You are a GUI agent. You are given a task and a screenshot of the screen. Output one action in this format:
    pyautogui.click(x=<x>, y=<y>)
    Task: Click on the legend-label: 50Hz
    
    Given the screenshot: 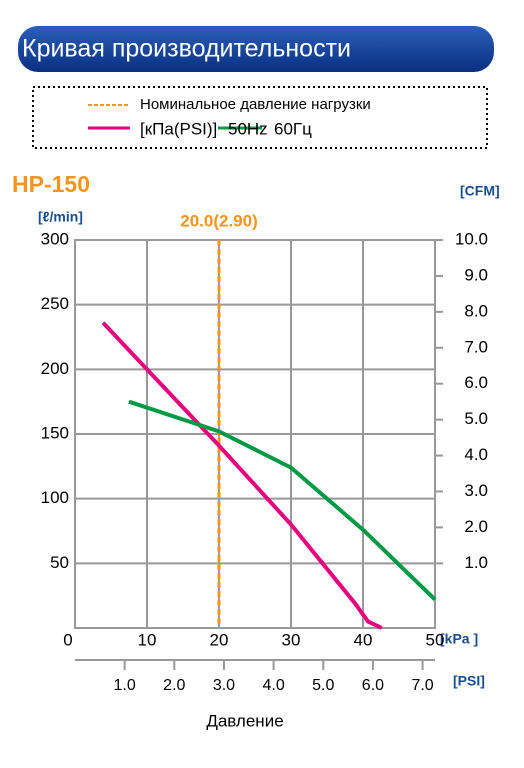 What is the action you would take?
    pyautogui.click(x=248, y=128)
    